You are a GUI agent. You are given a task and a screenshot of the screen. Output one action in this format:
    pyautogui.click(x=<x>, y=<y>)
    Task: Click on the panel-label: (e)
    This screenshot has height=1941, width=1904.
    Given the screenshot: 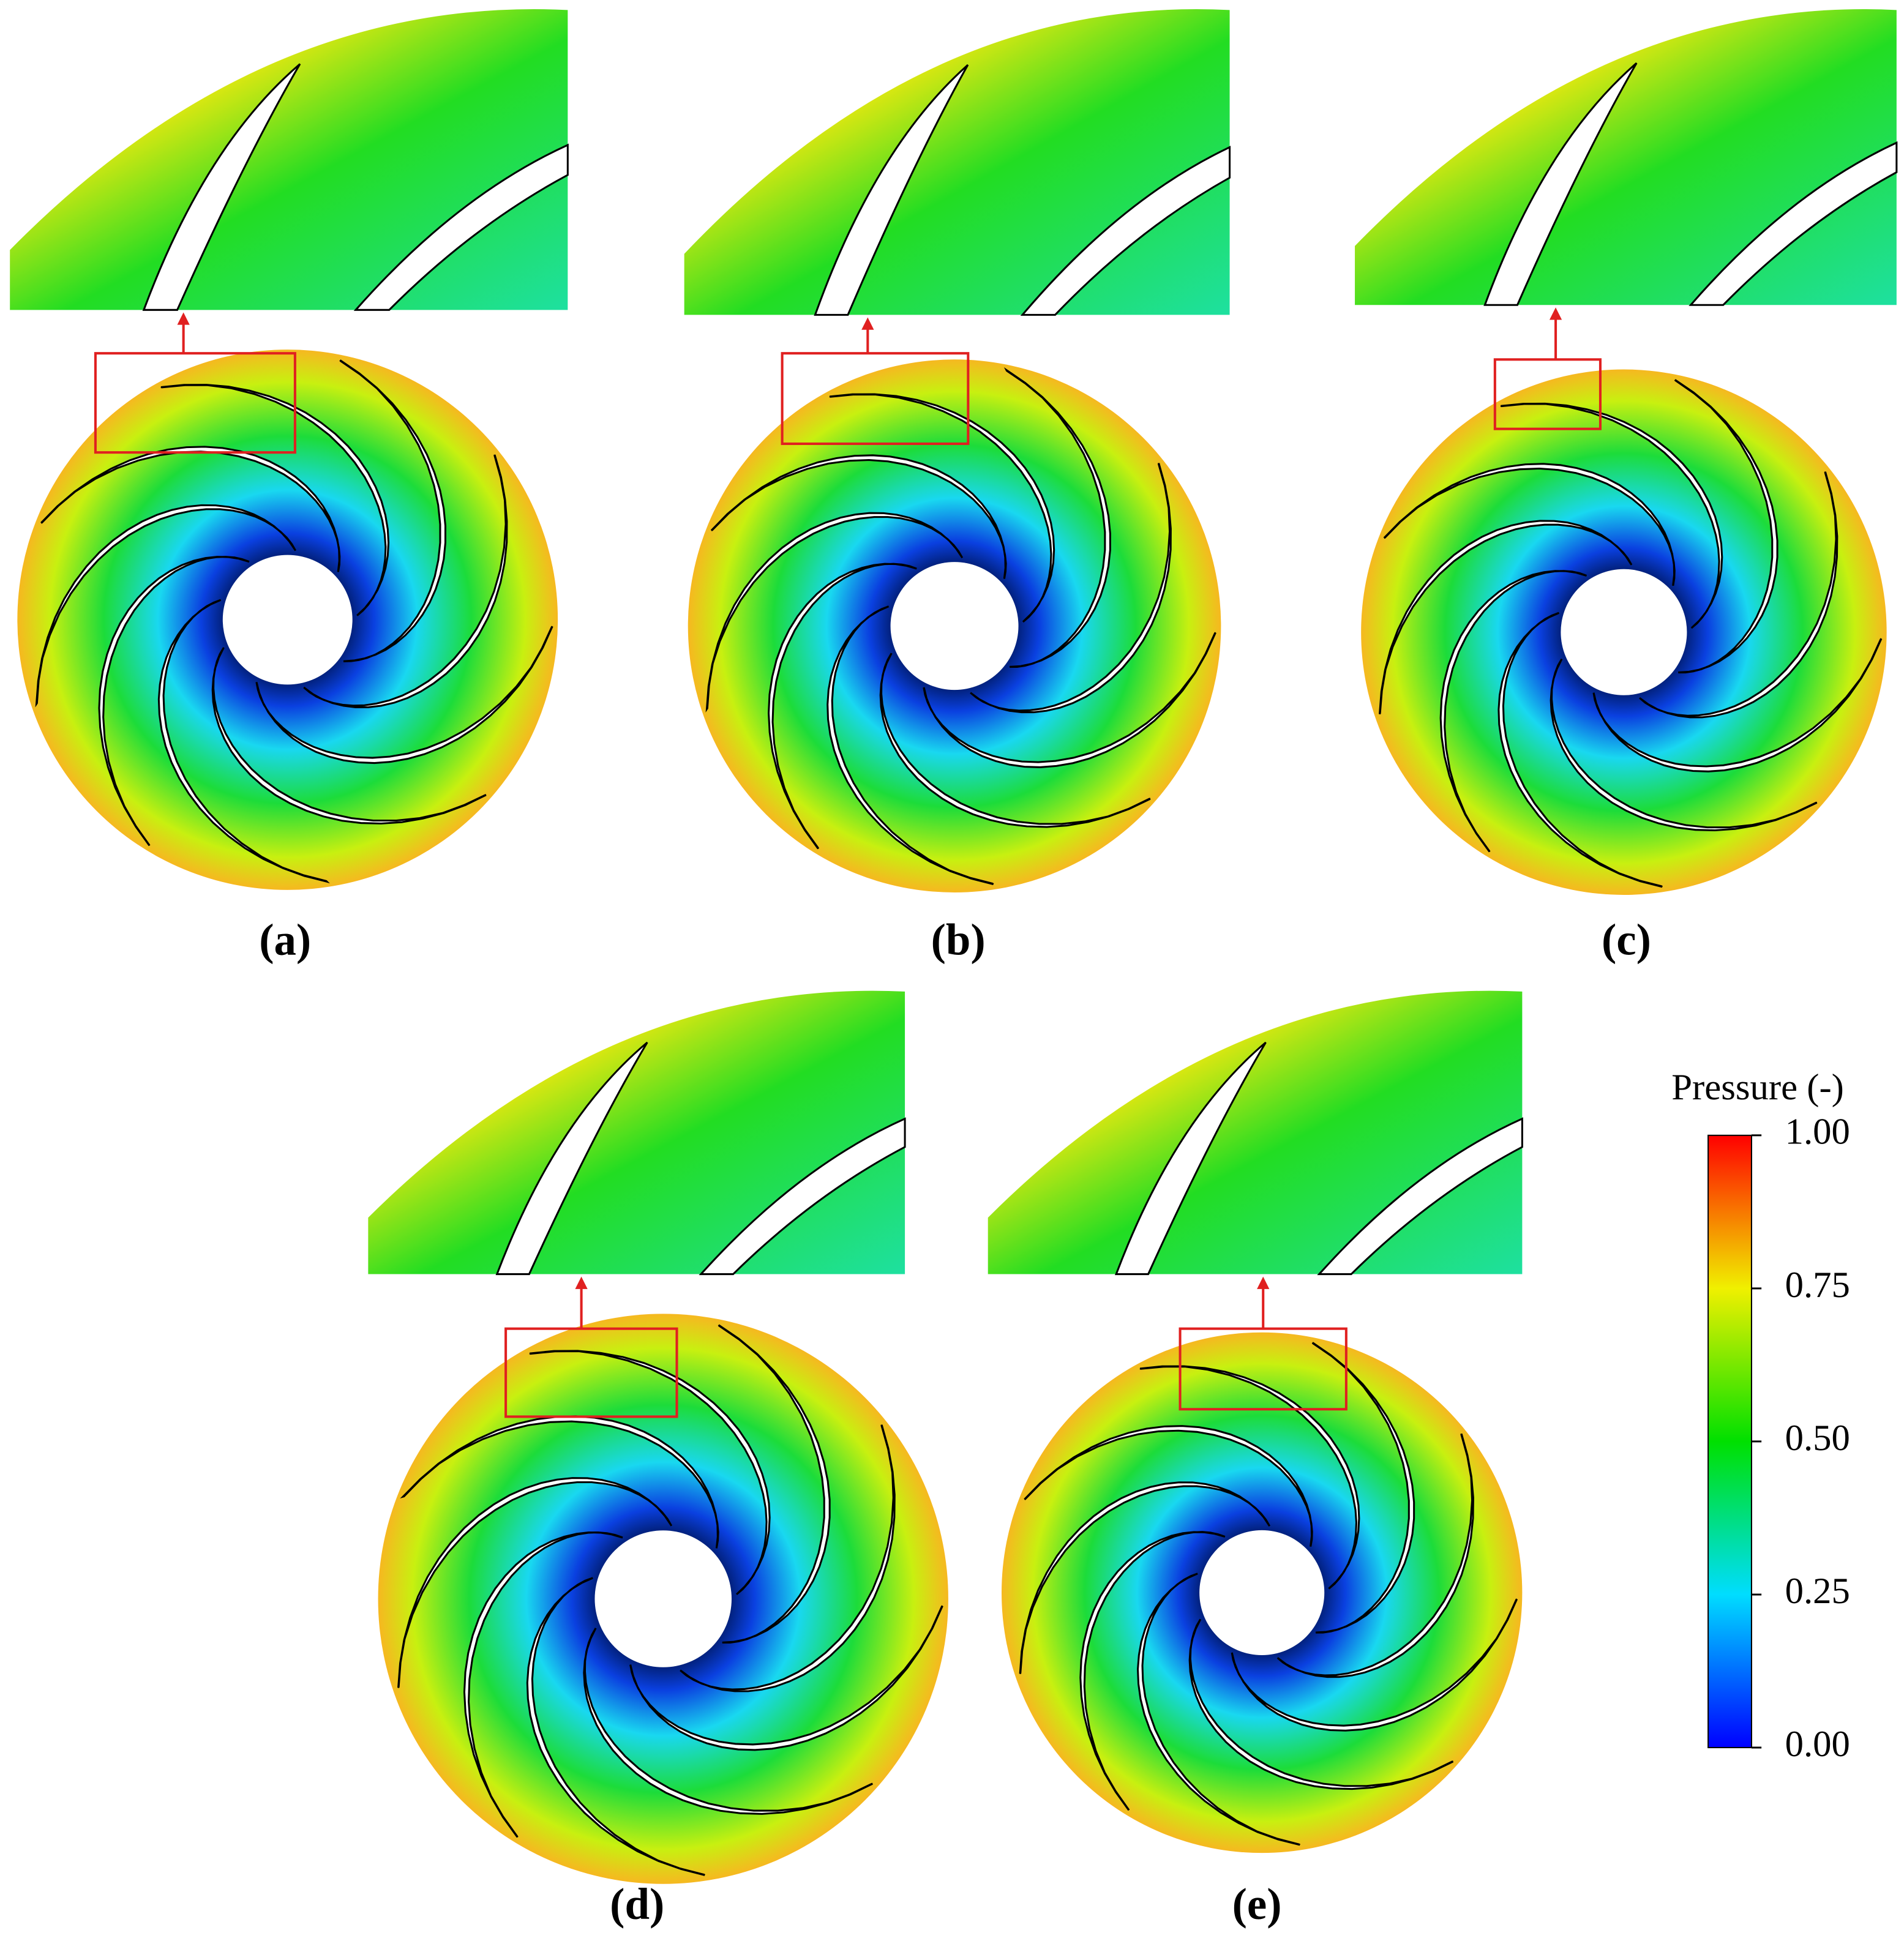 What is the action you would take?
    pyautogui.click(x=1257, y=1904)
    